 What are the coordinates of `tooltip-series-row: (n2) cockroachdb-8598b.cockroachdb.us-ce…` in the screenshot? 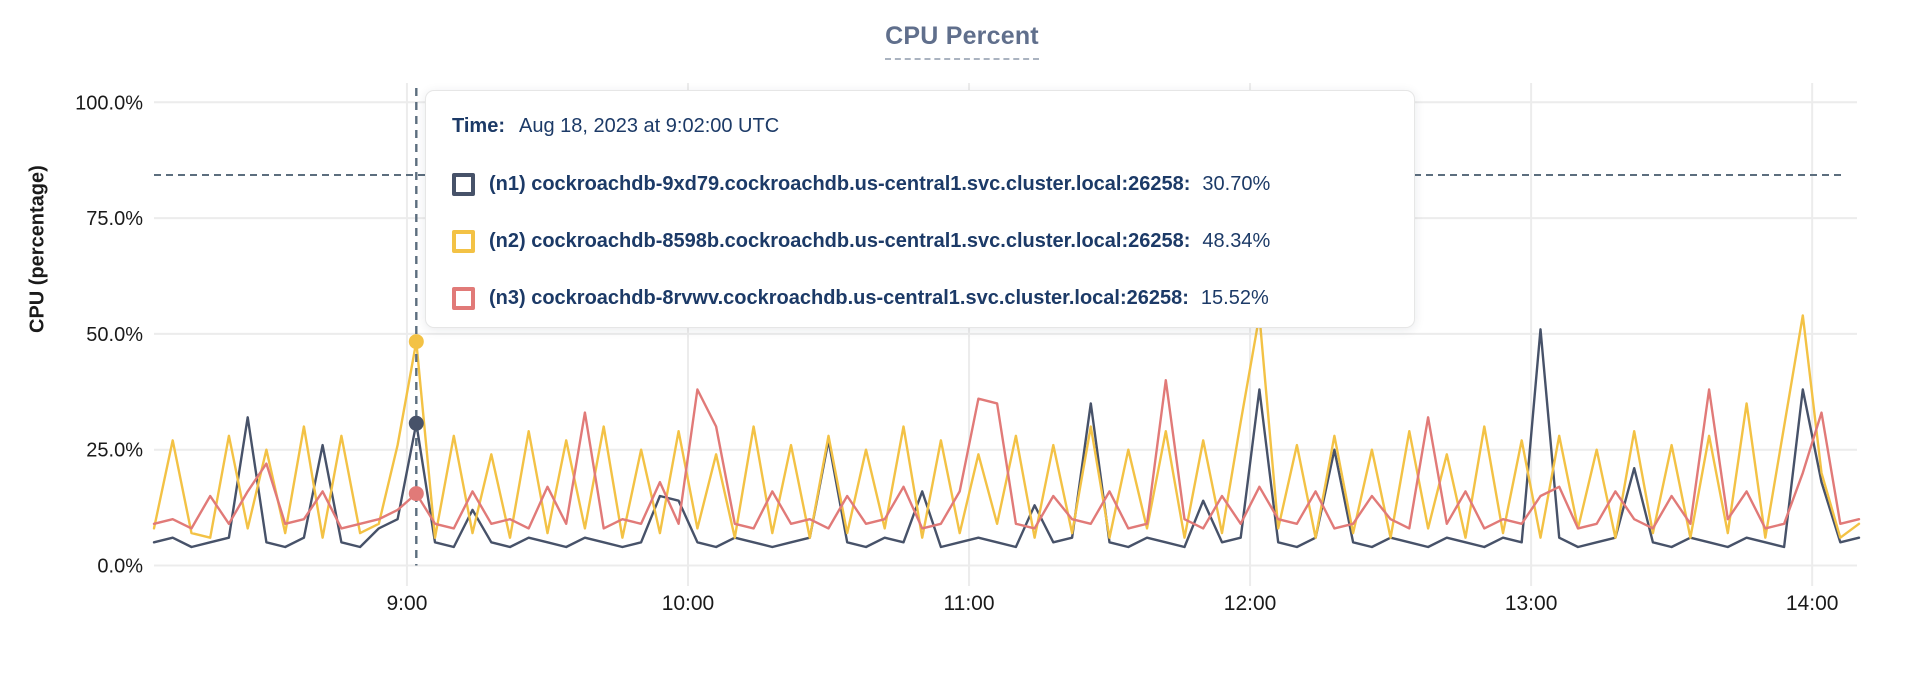 It's located at (920, 241).